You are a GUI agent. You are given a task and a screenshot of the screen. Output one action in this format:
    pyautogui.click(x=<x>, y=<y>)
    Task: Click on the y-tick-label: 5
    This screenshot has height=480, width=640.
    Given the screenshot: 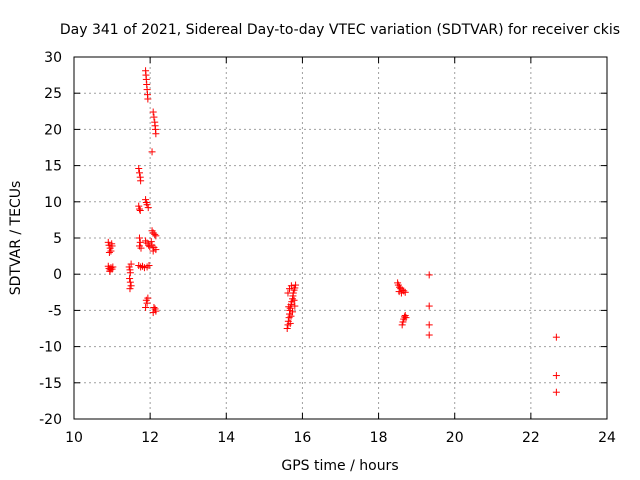 What is the action you would take?
    pyautogui.click(x=57, y=239)
    